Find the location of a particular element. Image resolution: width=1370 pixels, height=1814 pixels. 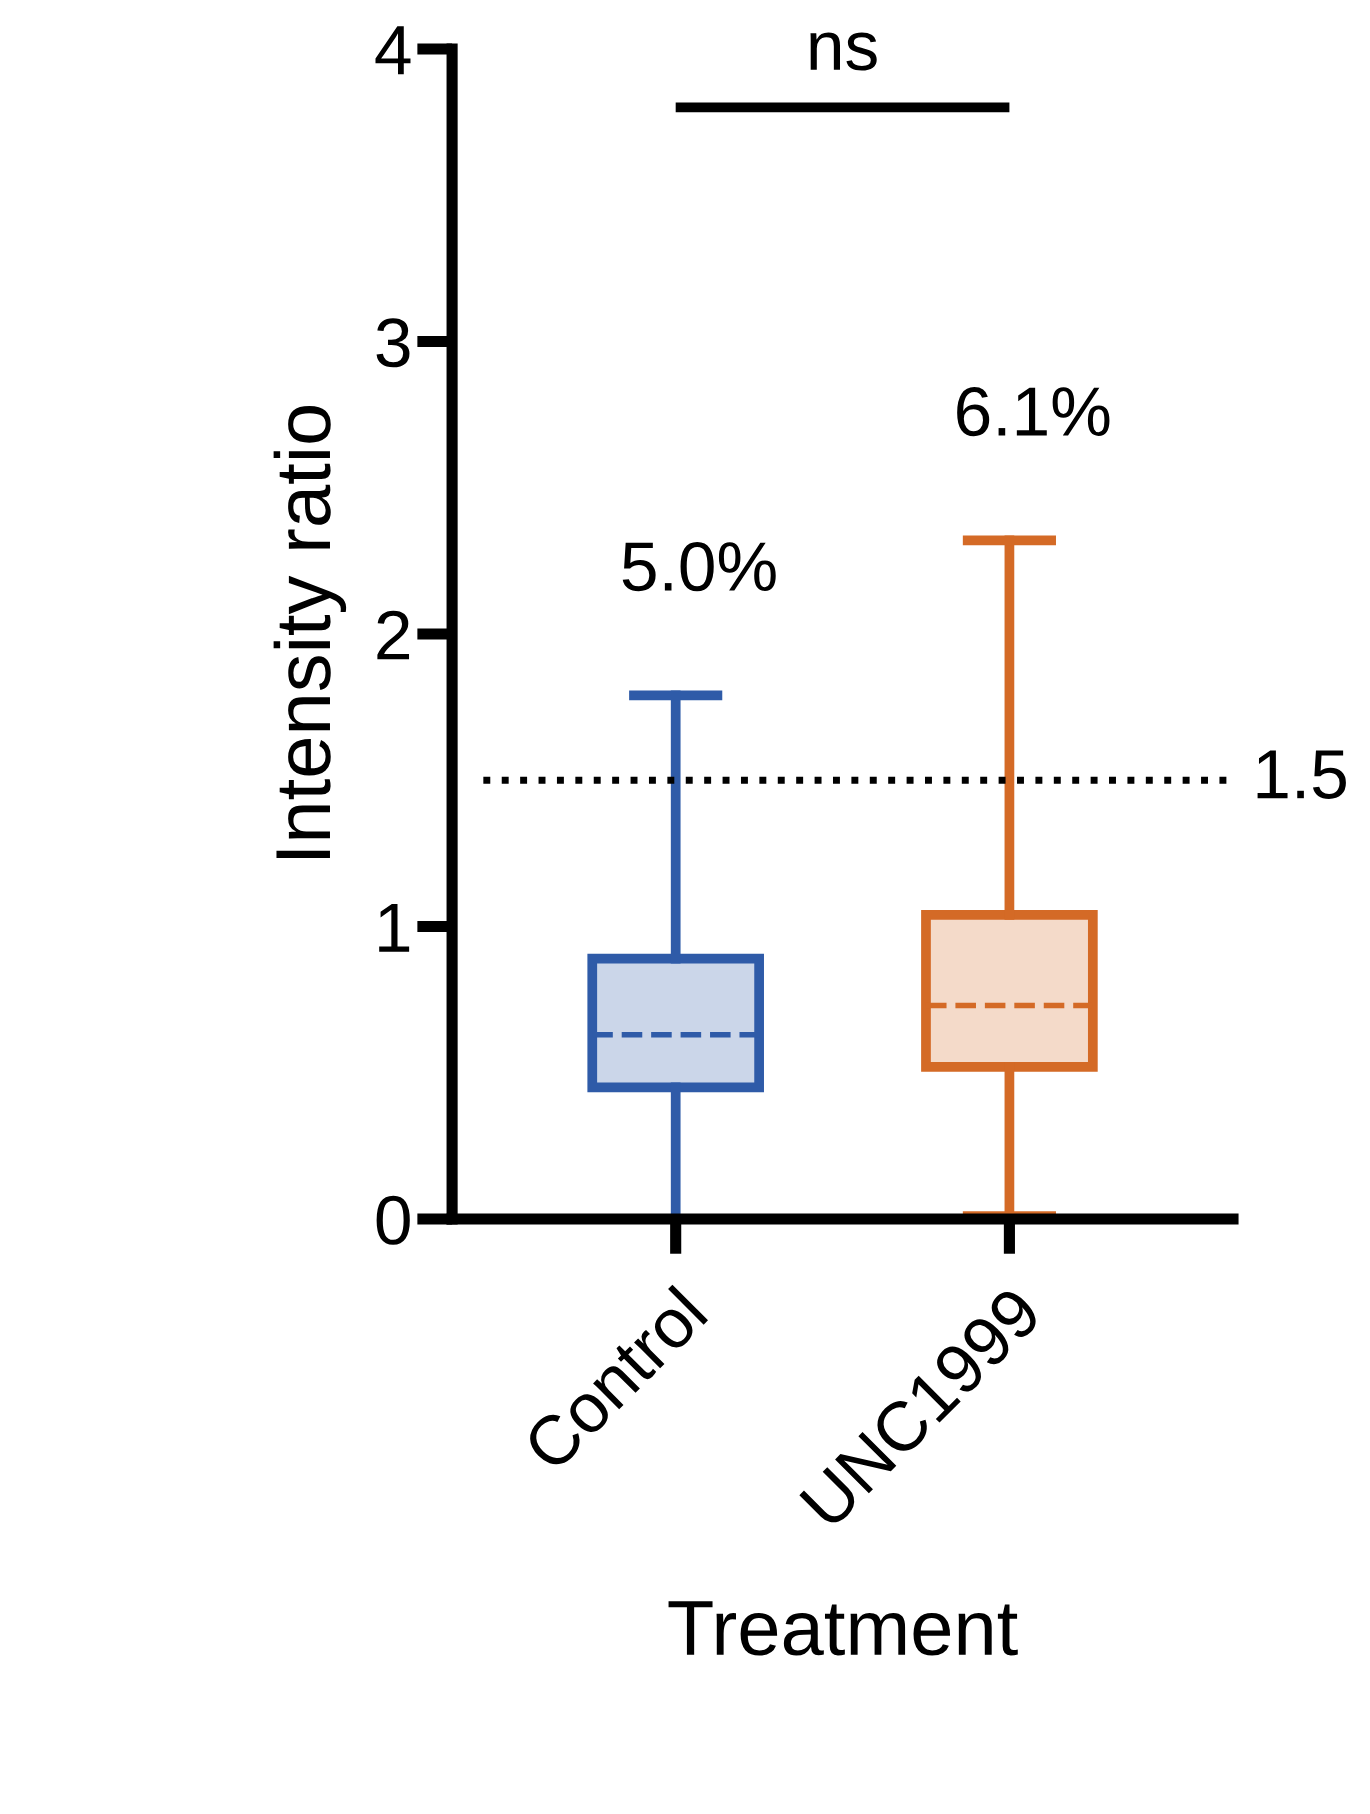

y-tick-label: 1 is located at coordinates (394, 927).